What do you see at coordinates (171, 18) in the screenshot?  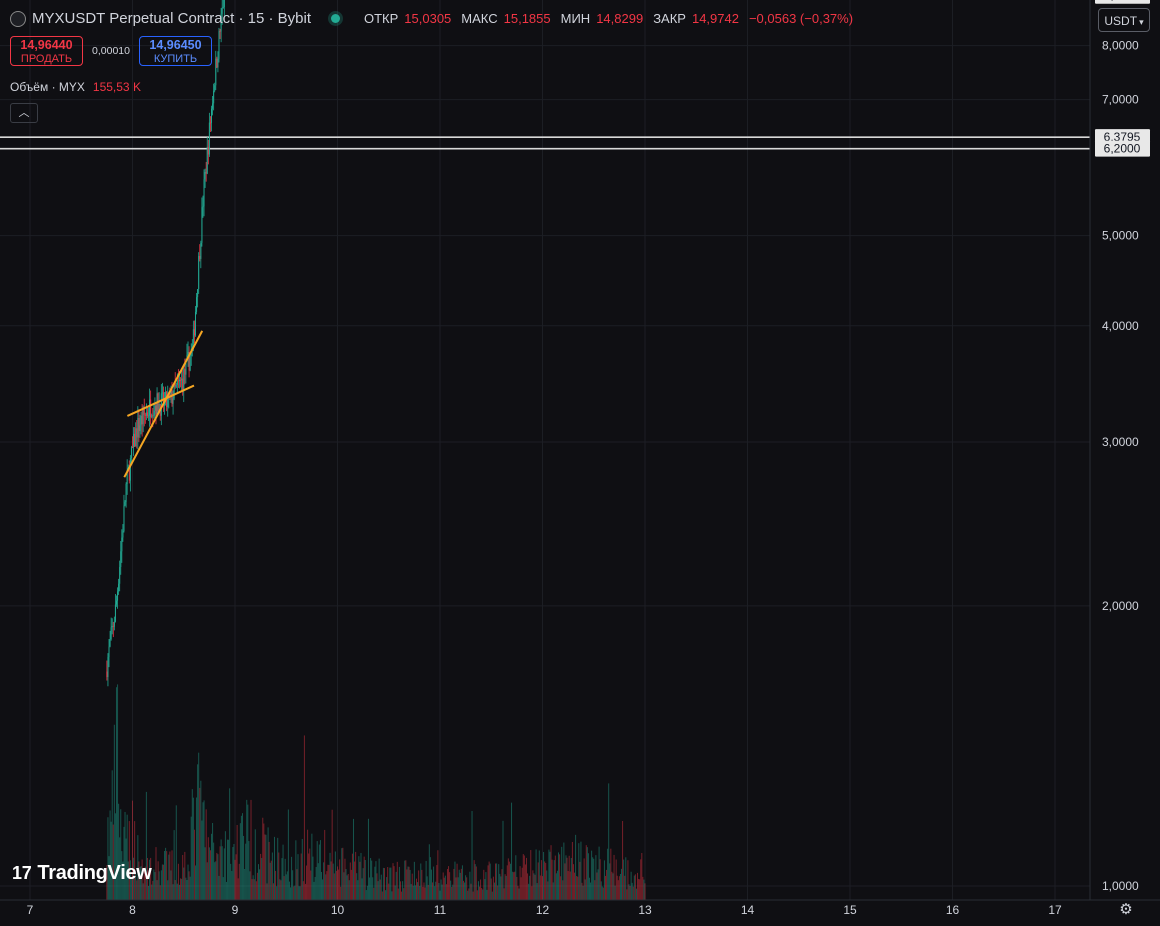 I see `symbol-title: MYXUSDT Perpetual Contract · 15 · Bybit` at bounding box center [171, 18].